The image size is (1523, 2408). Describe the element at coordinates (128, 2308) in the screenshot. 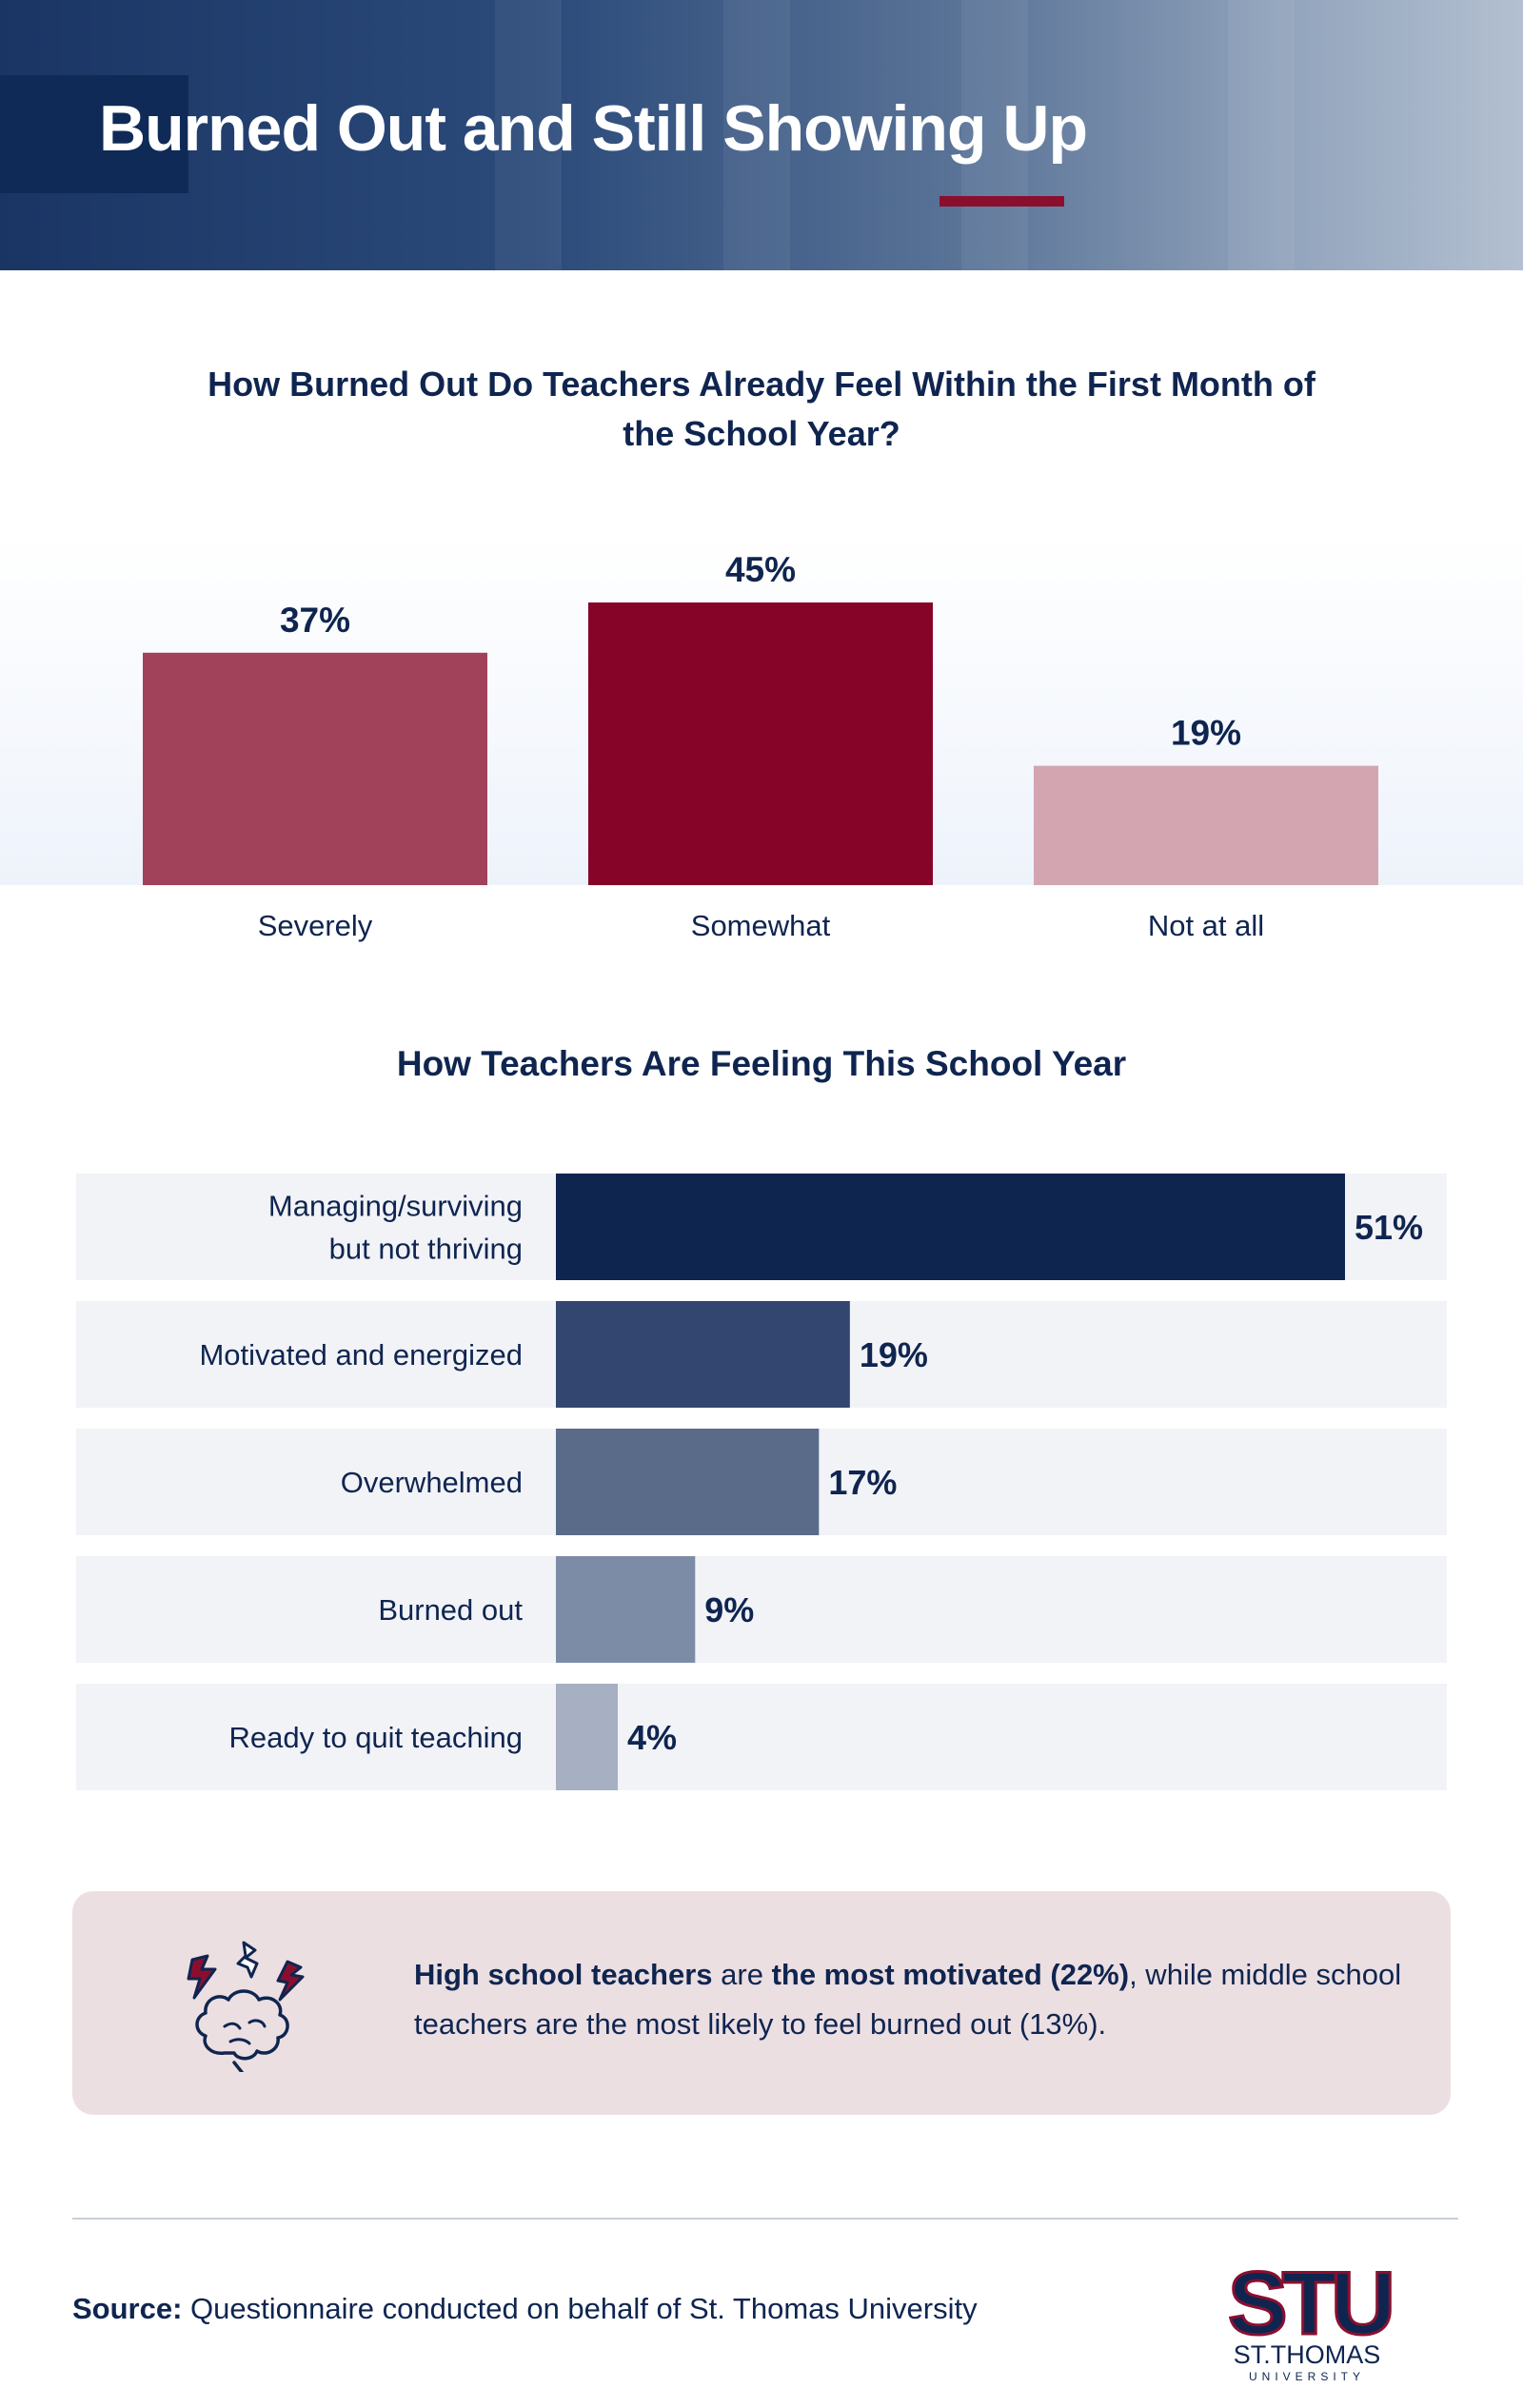

I see `source-label: Source:` at that location.